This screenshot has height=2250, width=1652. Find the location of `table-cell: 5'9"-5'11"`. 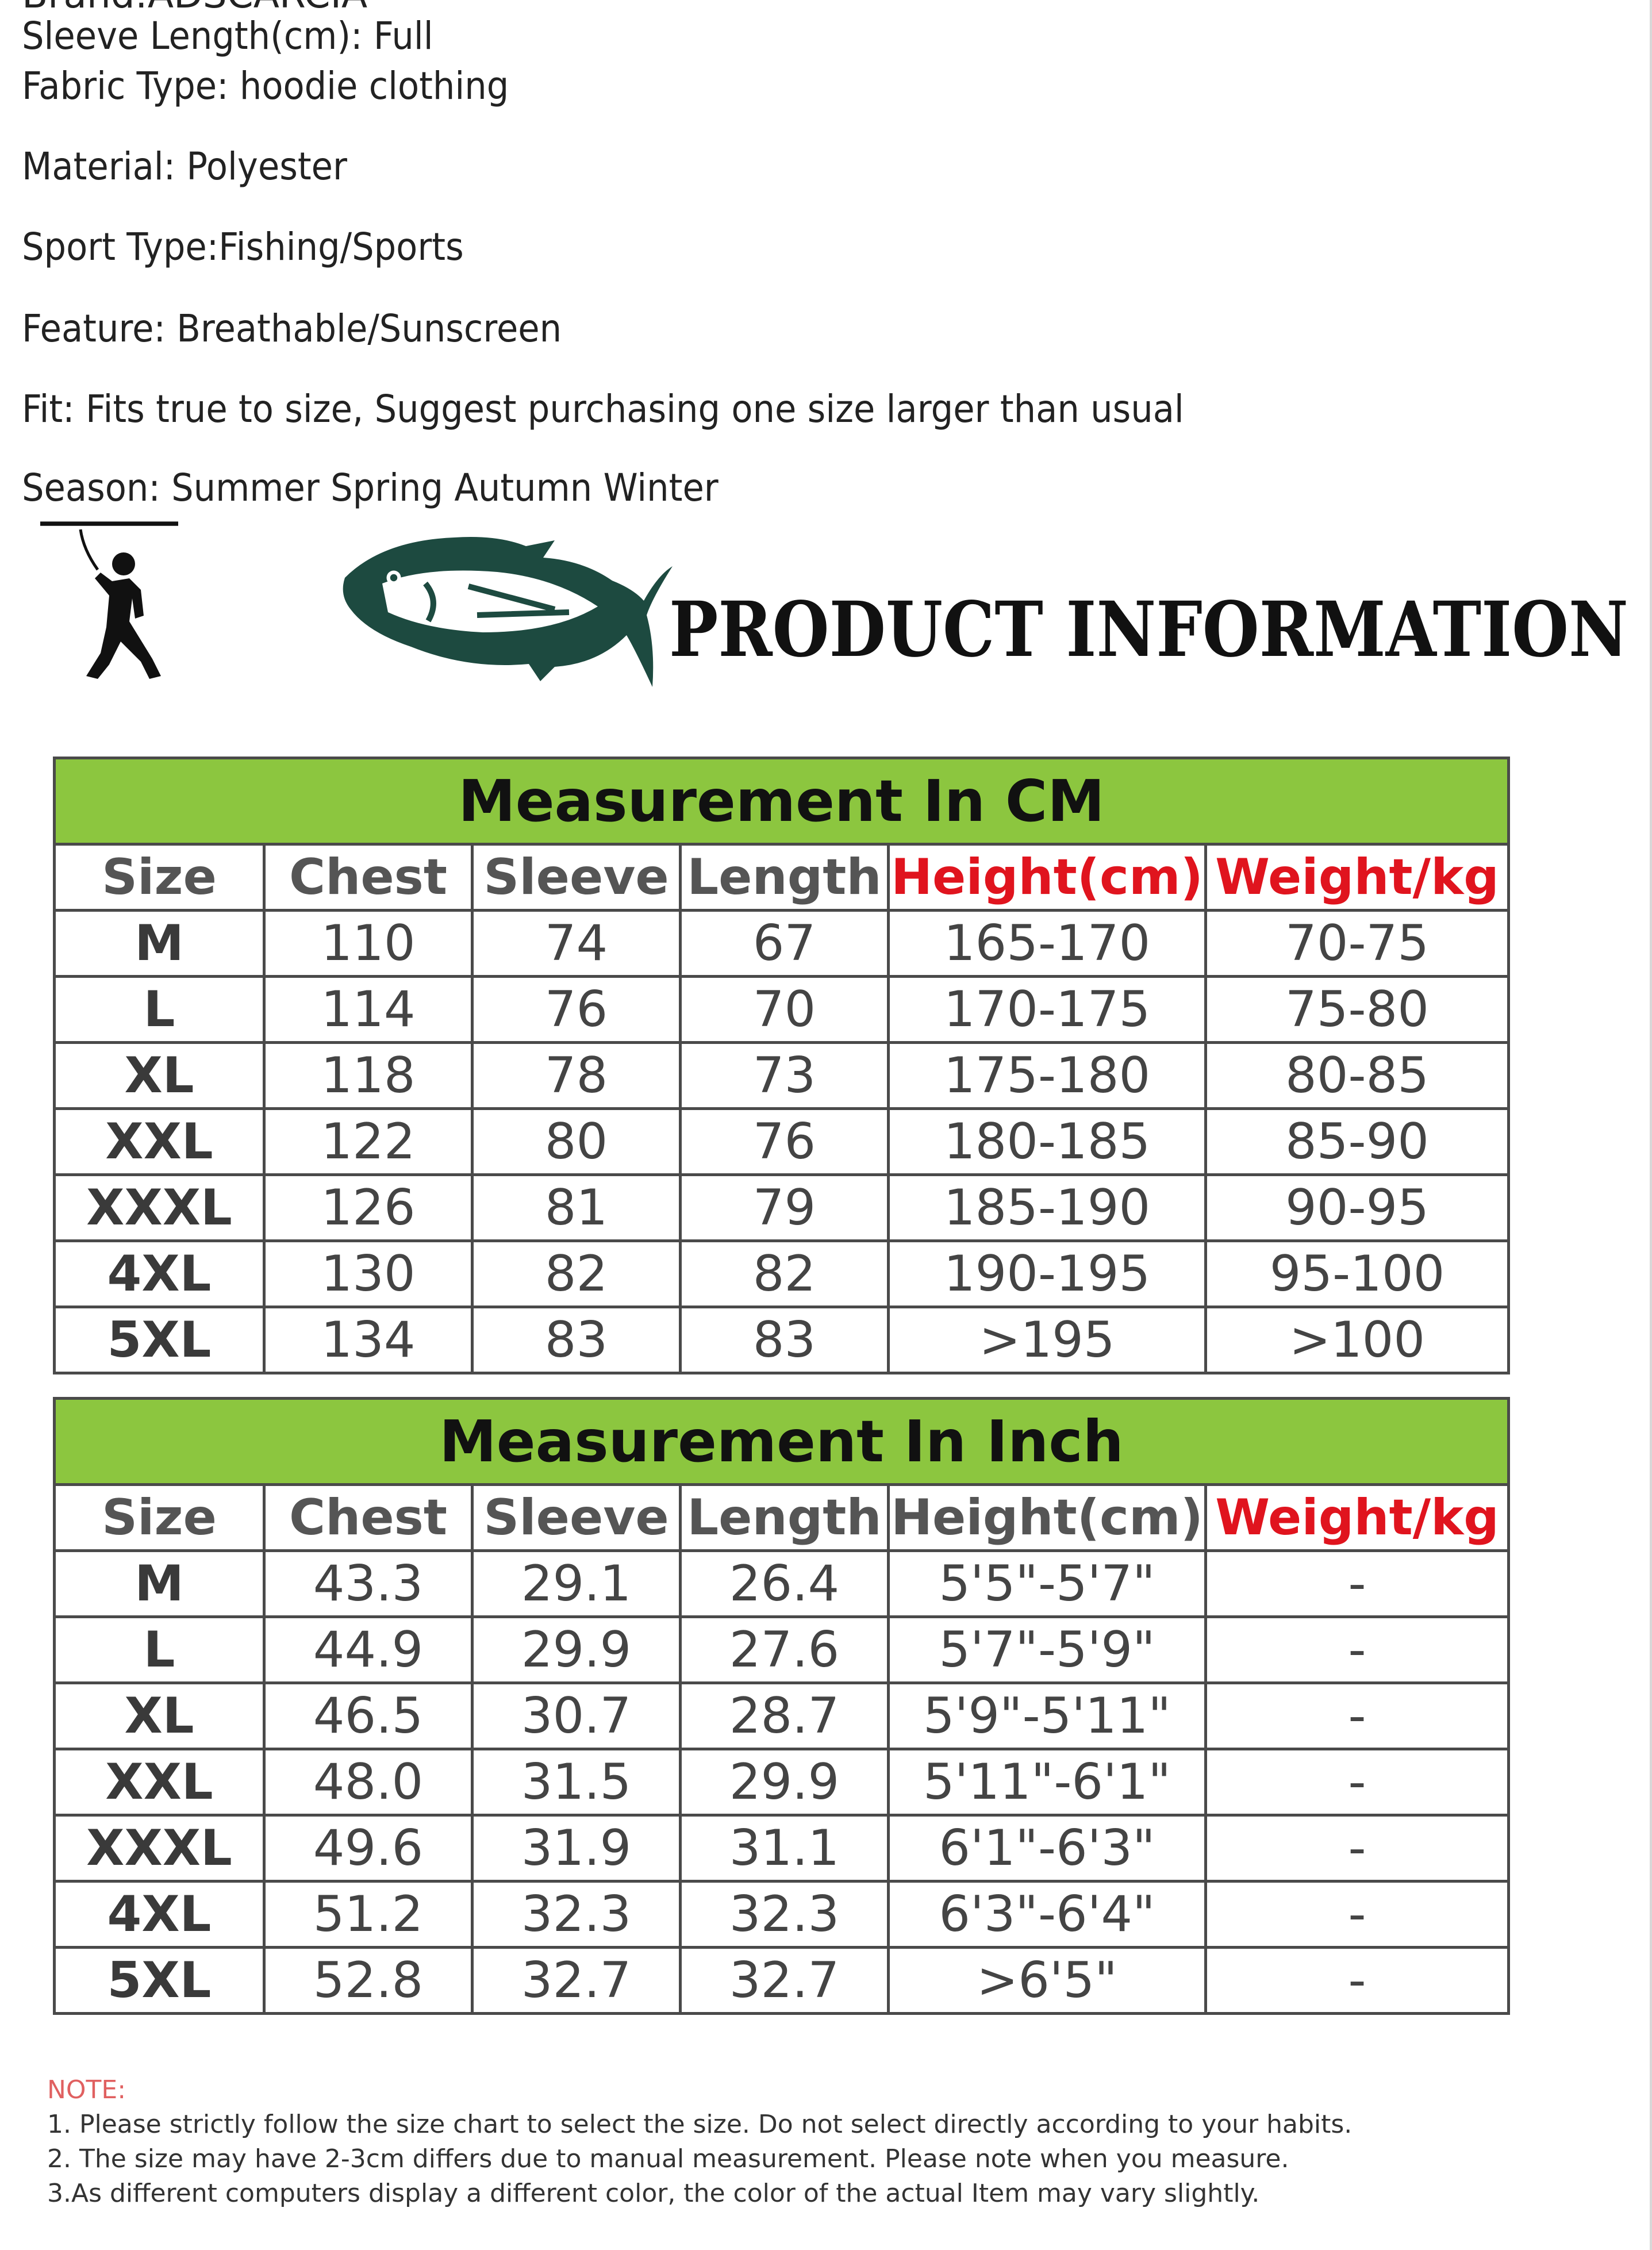

table-cell: 5'9"-5'11" is located at coordinates (1047, 1715).